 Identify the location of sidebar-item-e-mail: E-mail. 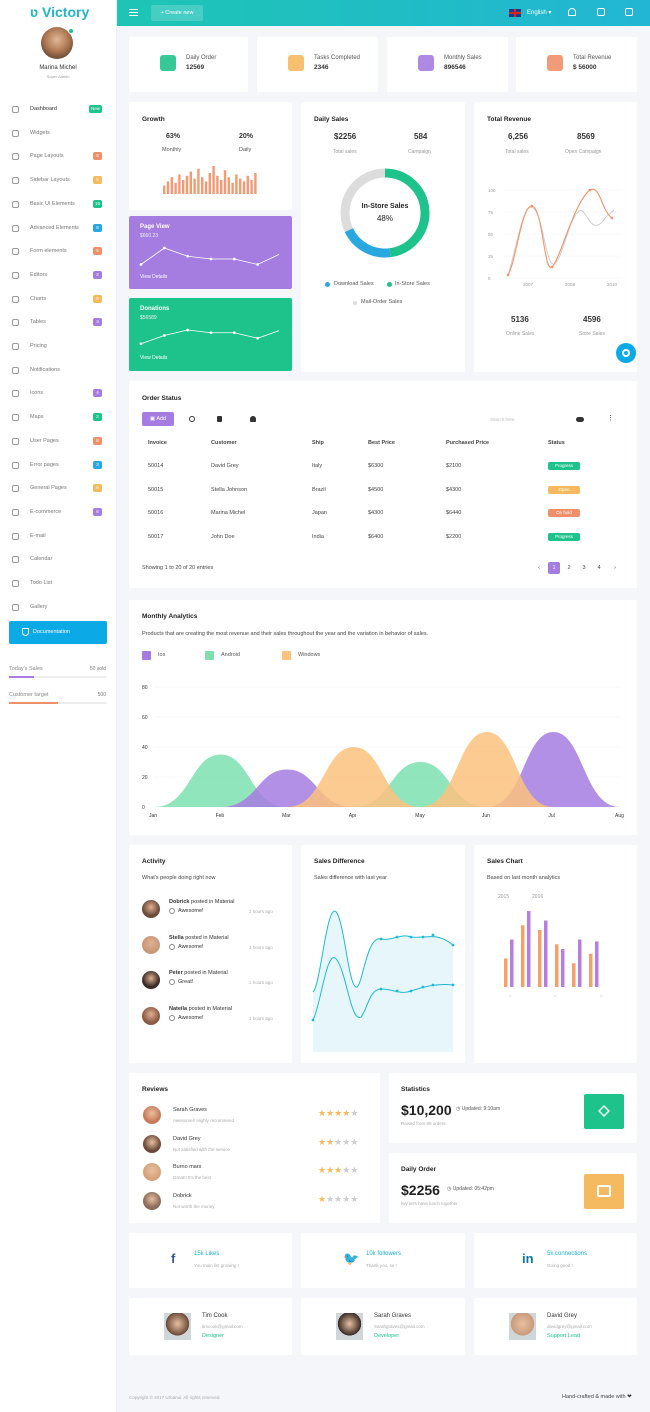
(58, 537).